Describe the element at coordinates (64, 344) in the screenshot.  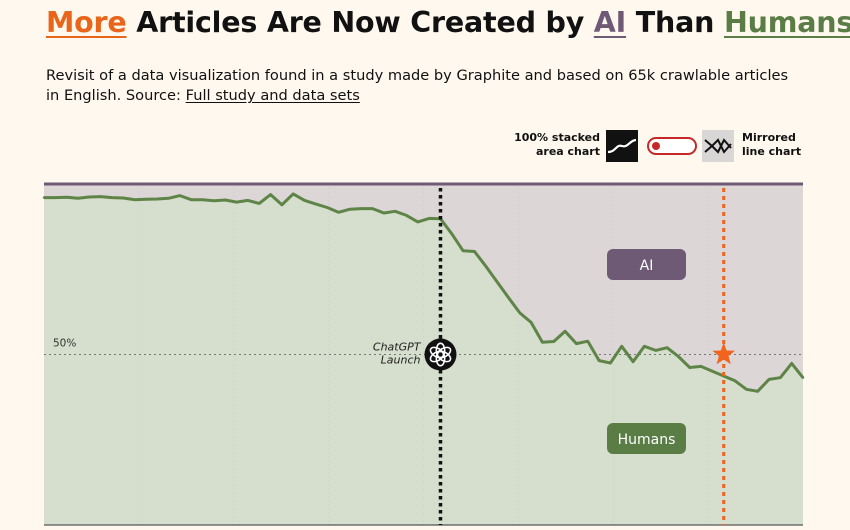
I see `reference-label-50: 50%` at that location.